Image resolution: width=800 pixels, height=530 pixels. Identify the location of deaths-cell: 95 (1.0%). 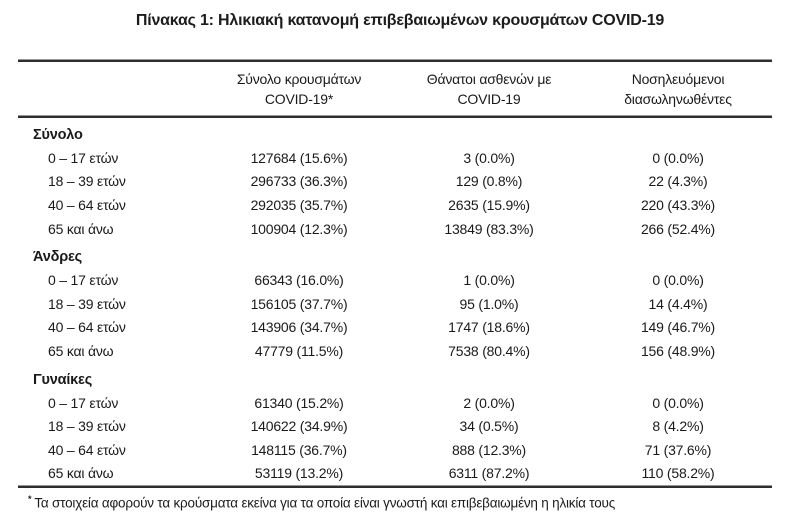
(489, 303).